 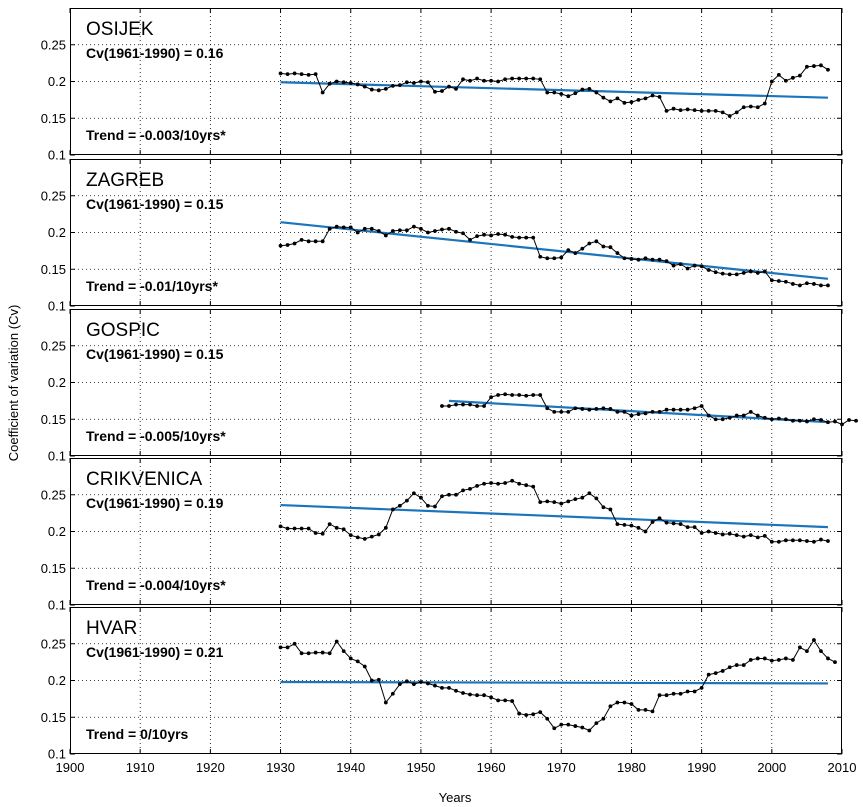 What do you see at coordinates (210, 767) in the screenshot?
I see `x-tick-label: 1920` at bounding box center [210, 767].